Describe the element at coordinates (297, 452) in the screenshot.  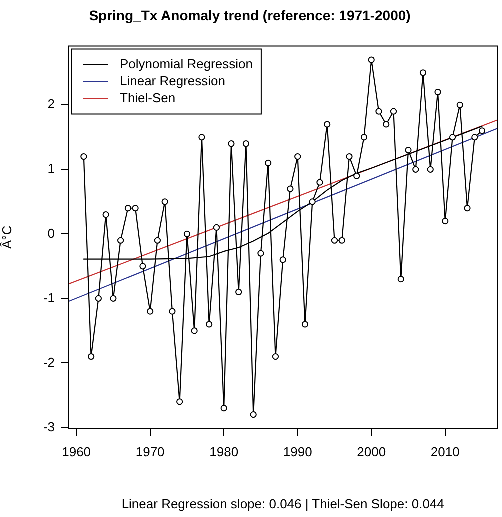
I see `x-tick-label: 1990` at that location.